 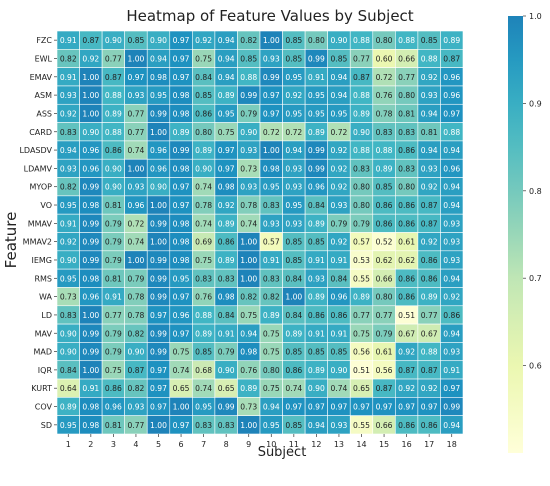 What do you see at coordinates (429, 333) in the screenshot?
I see `cell-value-label: 0.67` at bounding box center [429, 333].